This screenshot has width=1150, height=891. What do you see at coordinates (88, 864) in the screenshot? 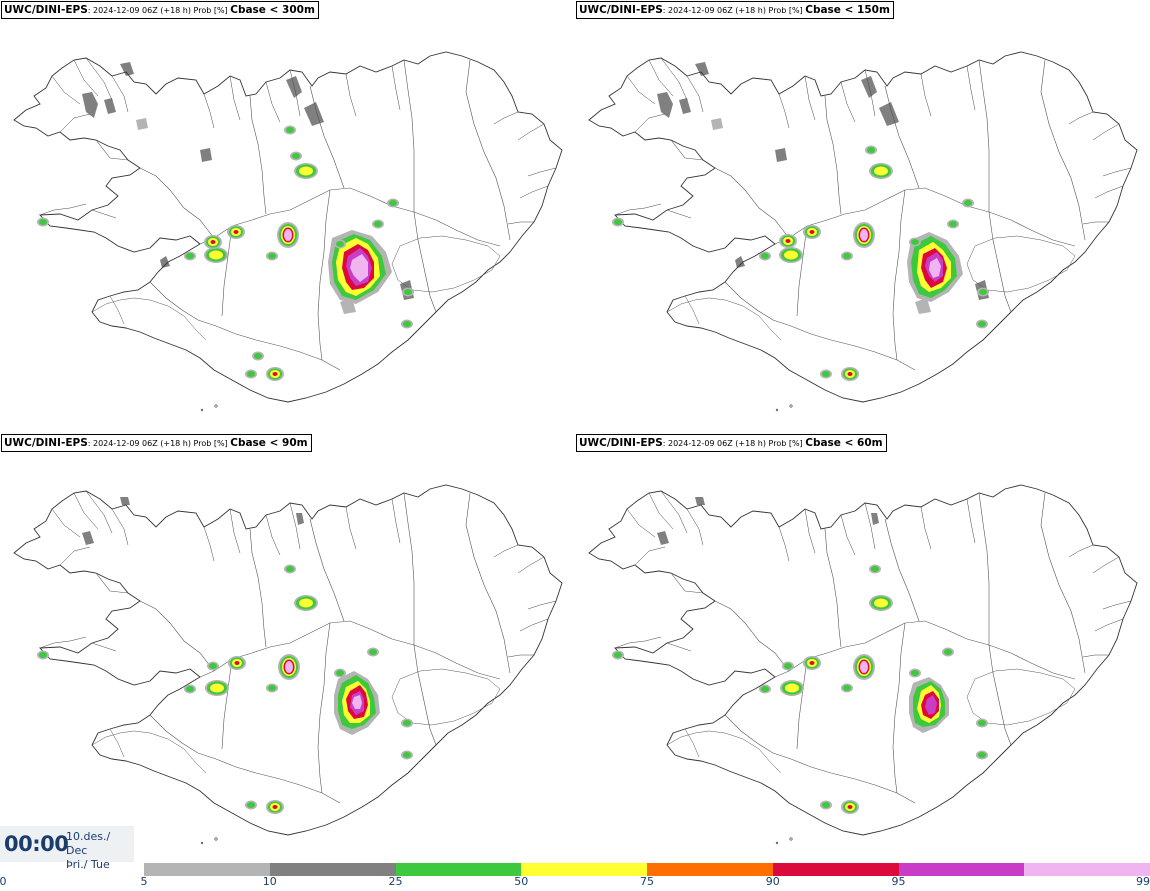
I see `valid-date-line-2: Þri./ Tue` at bounding box center [88, 864].